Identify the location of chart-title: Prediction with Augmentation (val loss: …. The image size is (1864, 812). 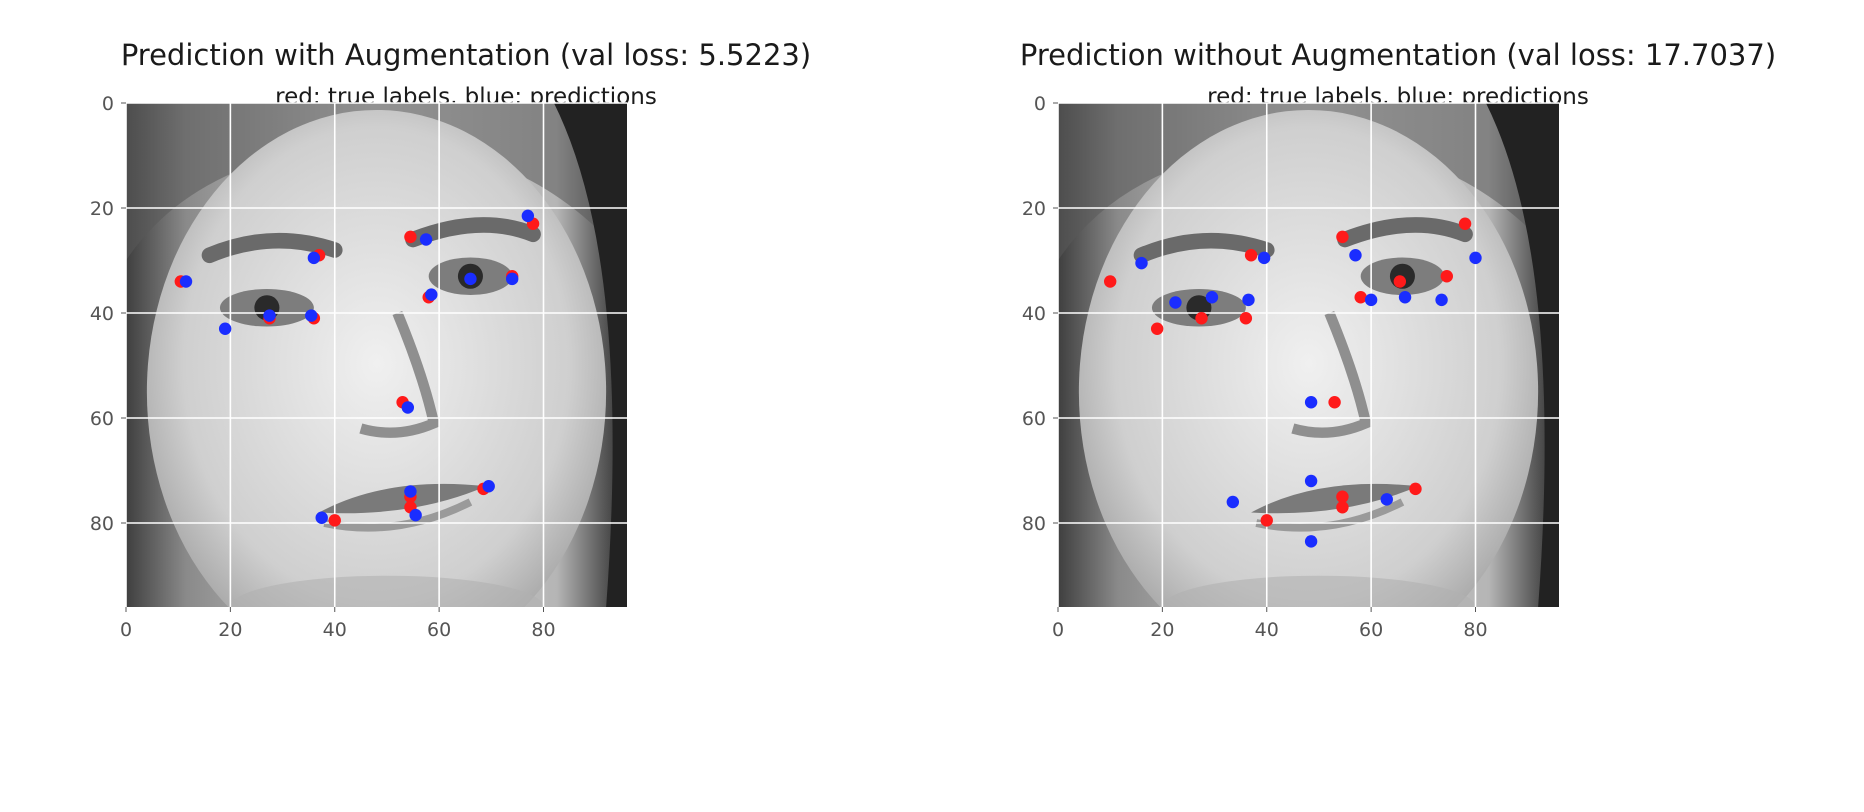
(466, 55).